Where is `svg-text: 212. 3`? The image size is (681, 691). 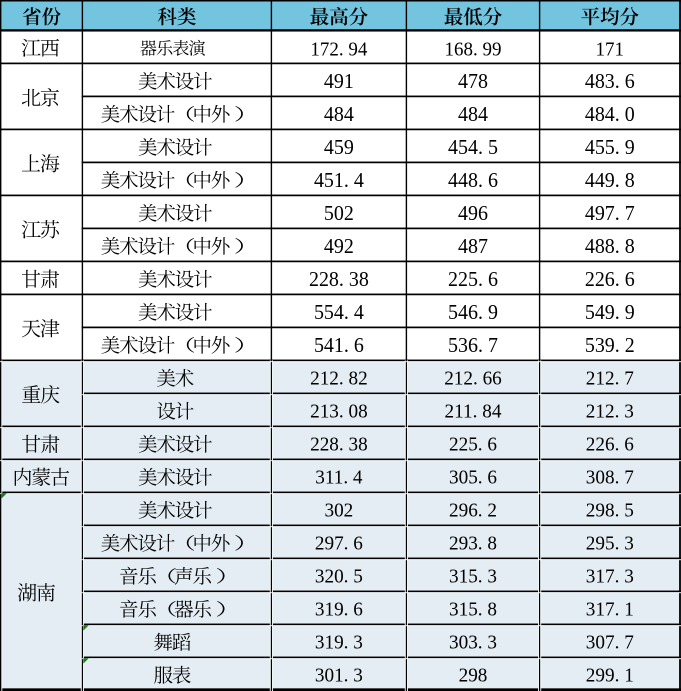 svg-text: 212. 3 is located at coordinates (610, 411).